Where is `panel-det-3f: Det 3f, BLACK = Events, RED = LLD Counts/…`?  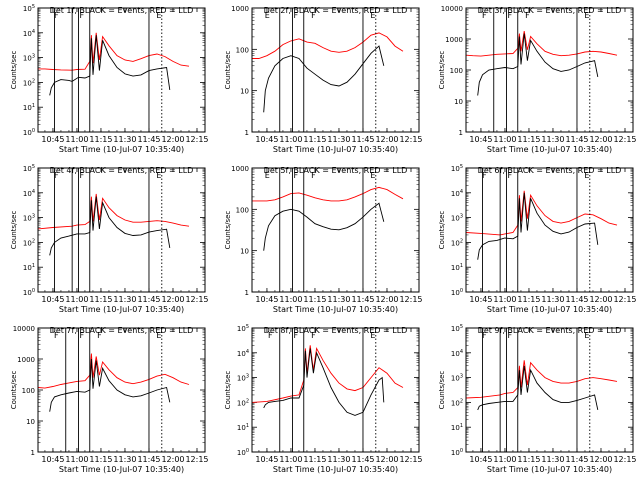
panel-det-3f: Det 3f, BLACK = Events, RED = LLD Counts/… is located at coordinates (537, 79).